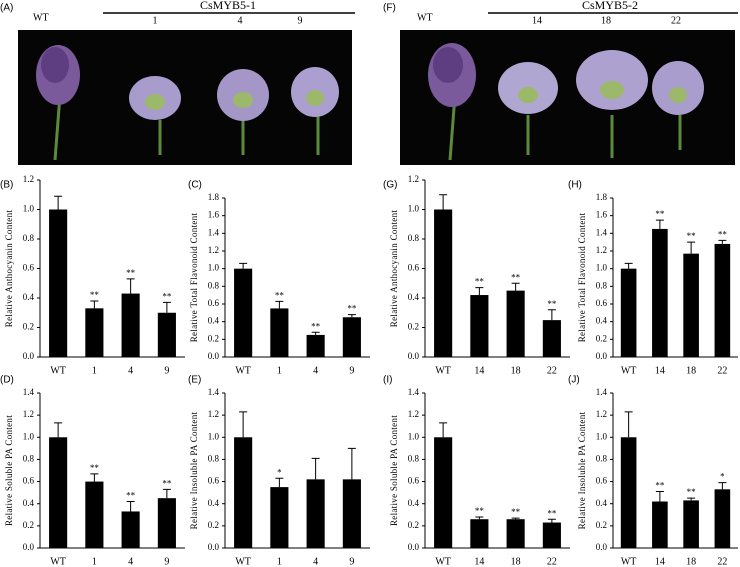  I want to click on panel-label: (C), so click(195, 185).